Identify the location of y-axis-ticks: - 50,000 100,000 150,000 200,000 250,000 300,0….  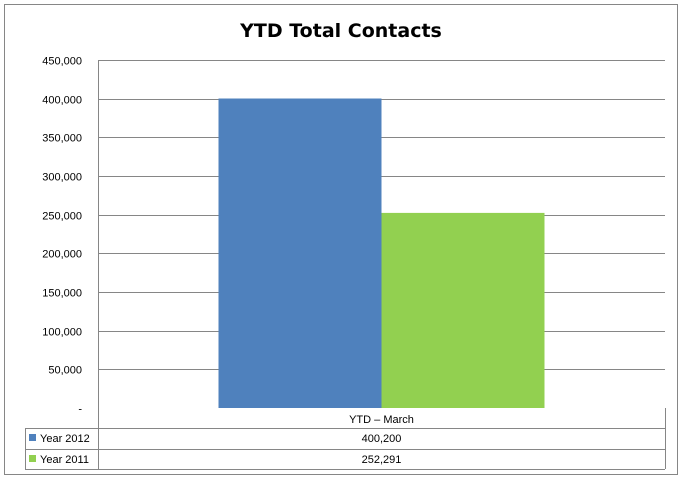
(62, 236).